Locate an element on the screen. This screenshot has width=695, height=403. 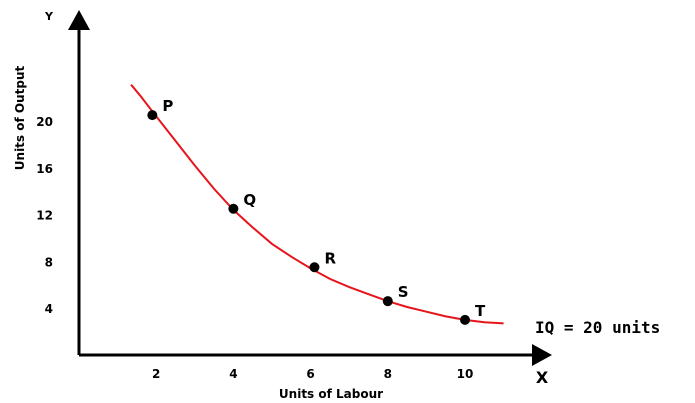
isoquant-label: IQ = 20 units is located at coordinates (597, 327).